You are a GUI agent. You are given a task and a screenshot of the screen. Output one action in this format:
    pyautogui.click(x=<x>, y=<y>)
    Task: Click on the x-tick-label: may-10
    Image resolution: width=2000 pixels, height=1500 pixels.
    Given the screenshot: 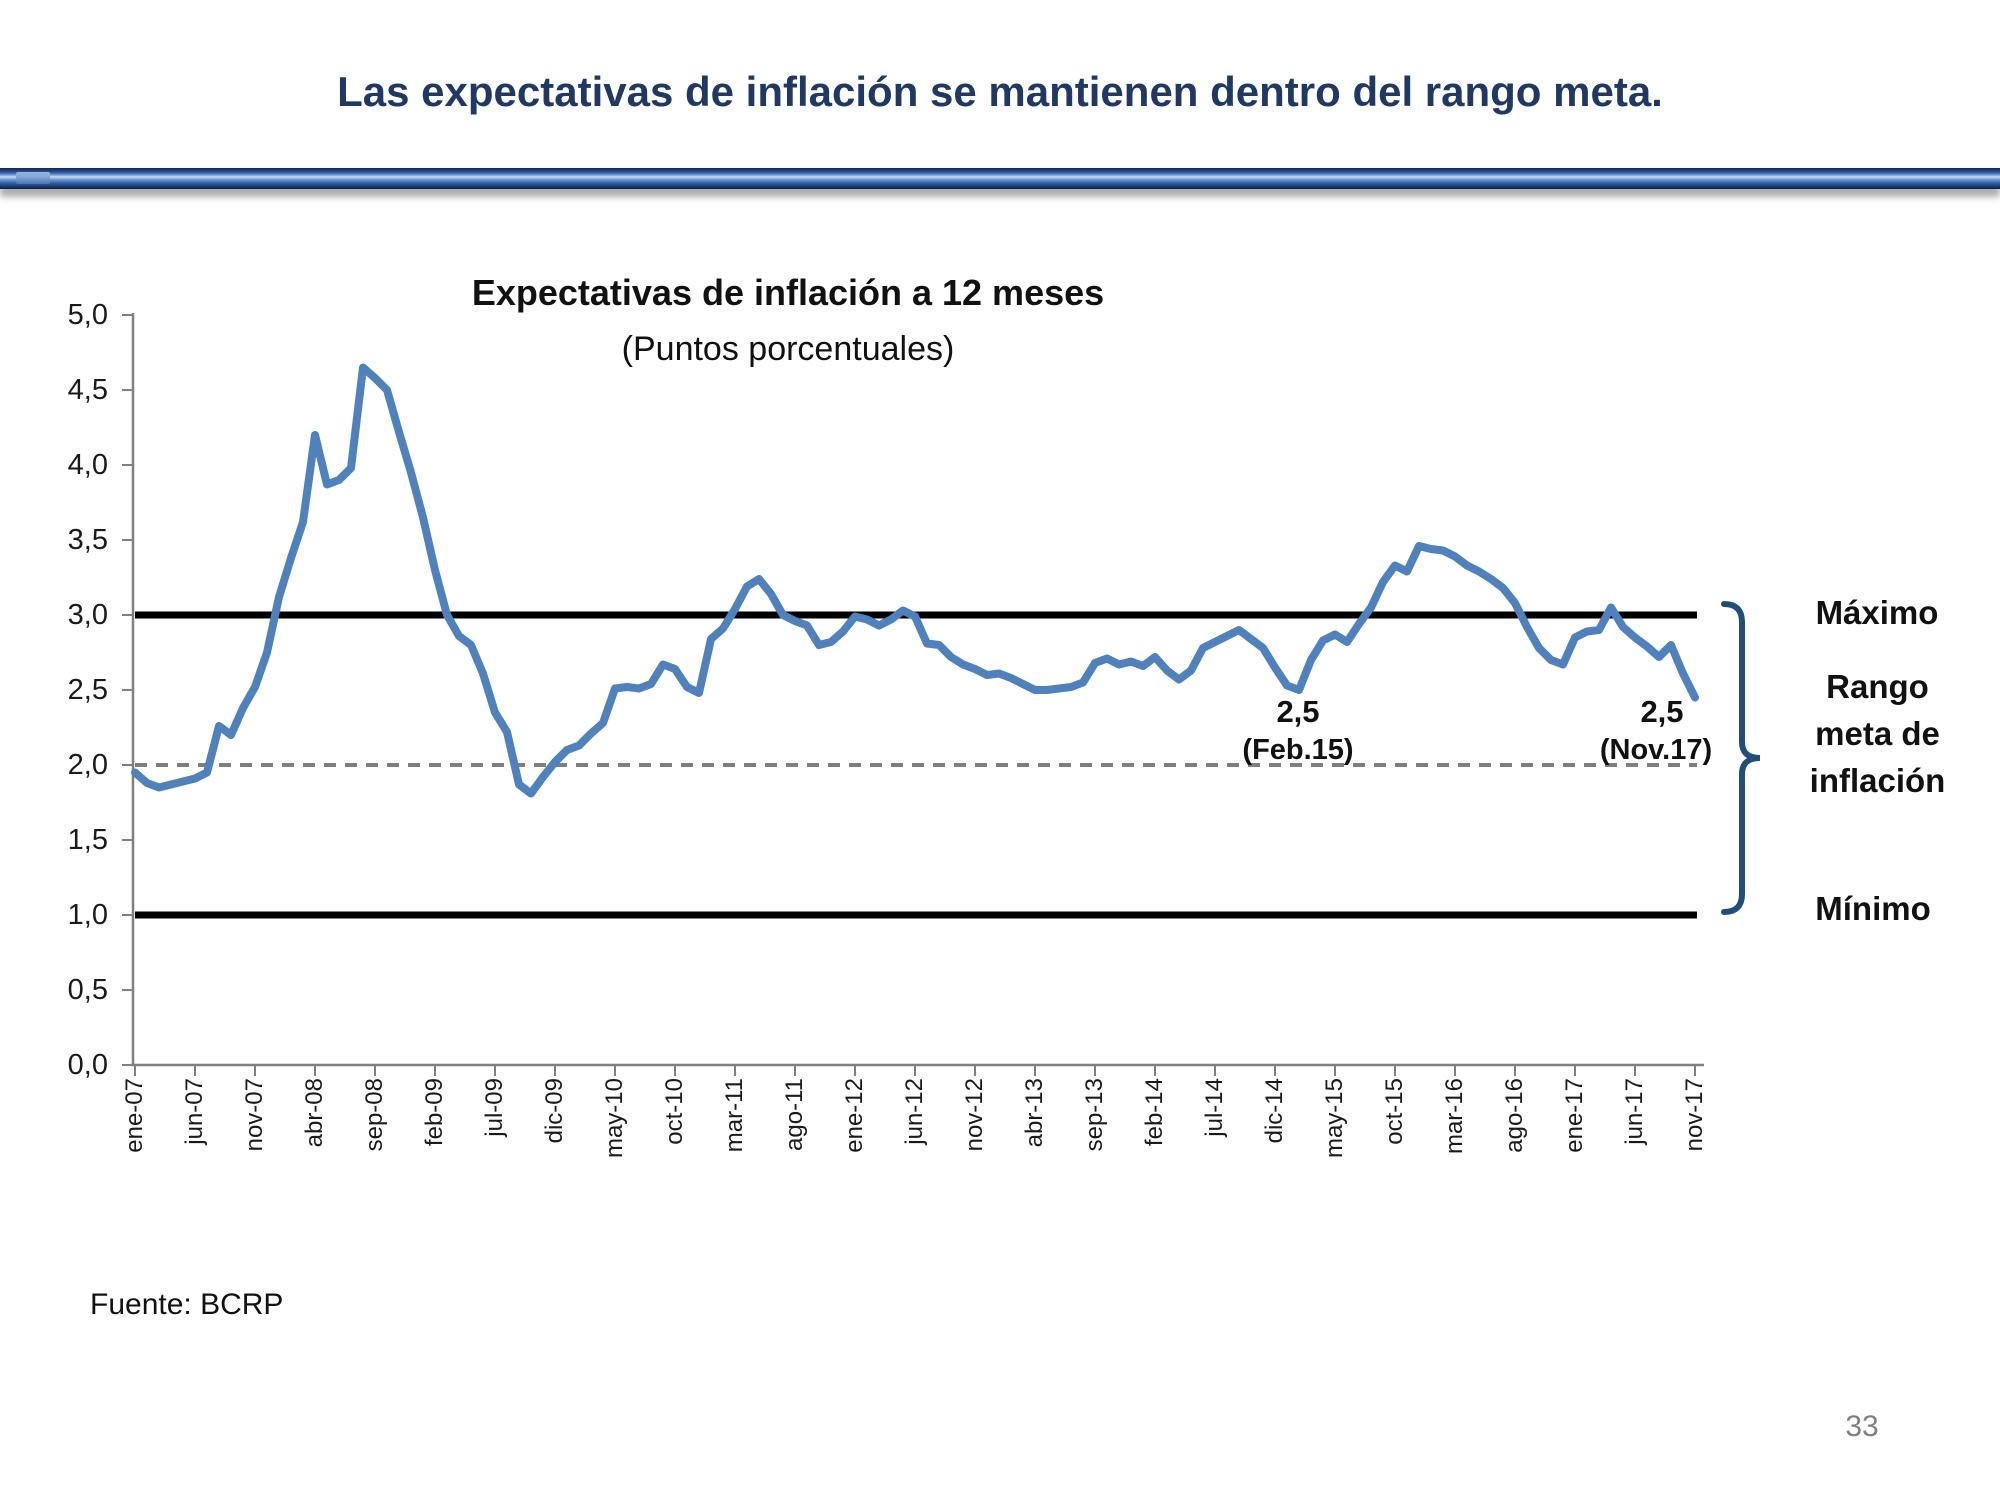 What is the action you would take?
    pyautogui.click(x=614, y=1118)
    